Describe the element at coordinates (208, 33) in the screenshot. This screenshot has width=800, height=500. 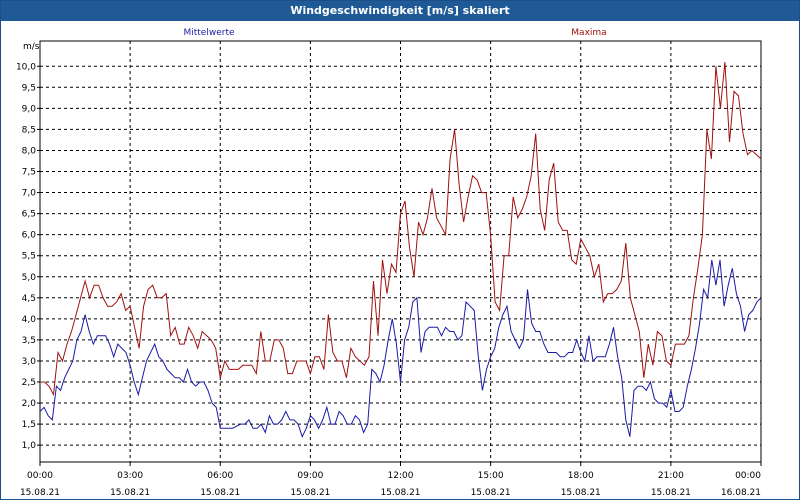
I see `series-label-mittelwerte: Mittelwerte` at that location.